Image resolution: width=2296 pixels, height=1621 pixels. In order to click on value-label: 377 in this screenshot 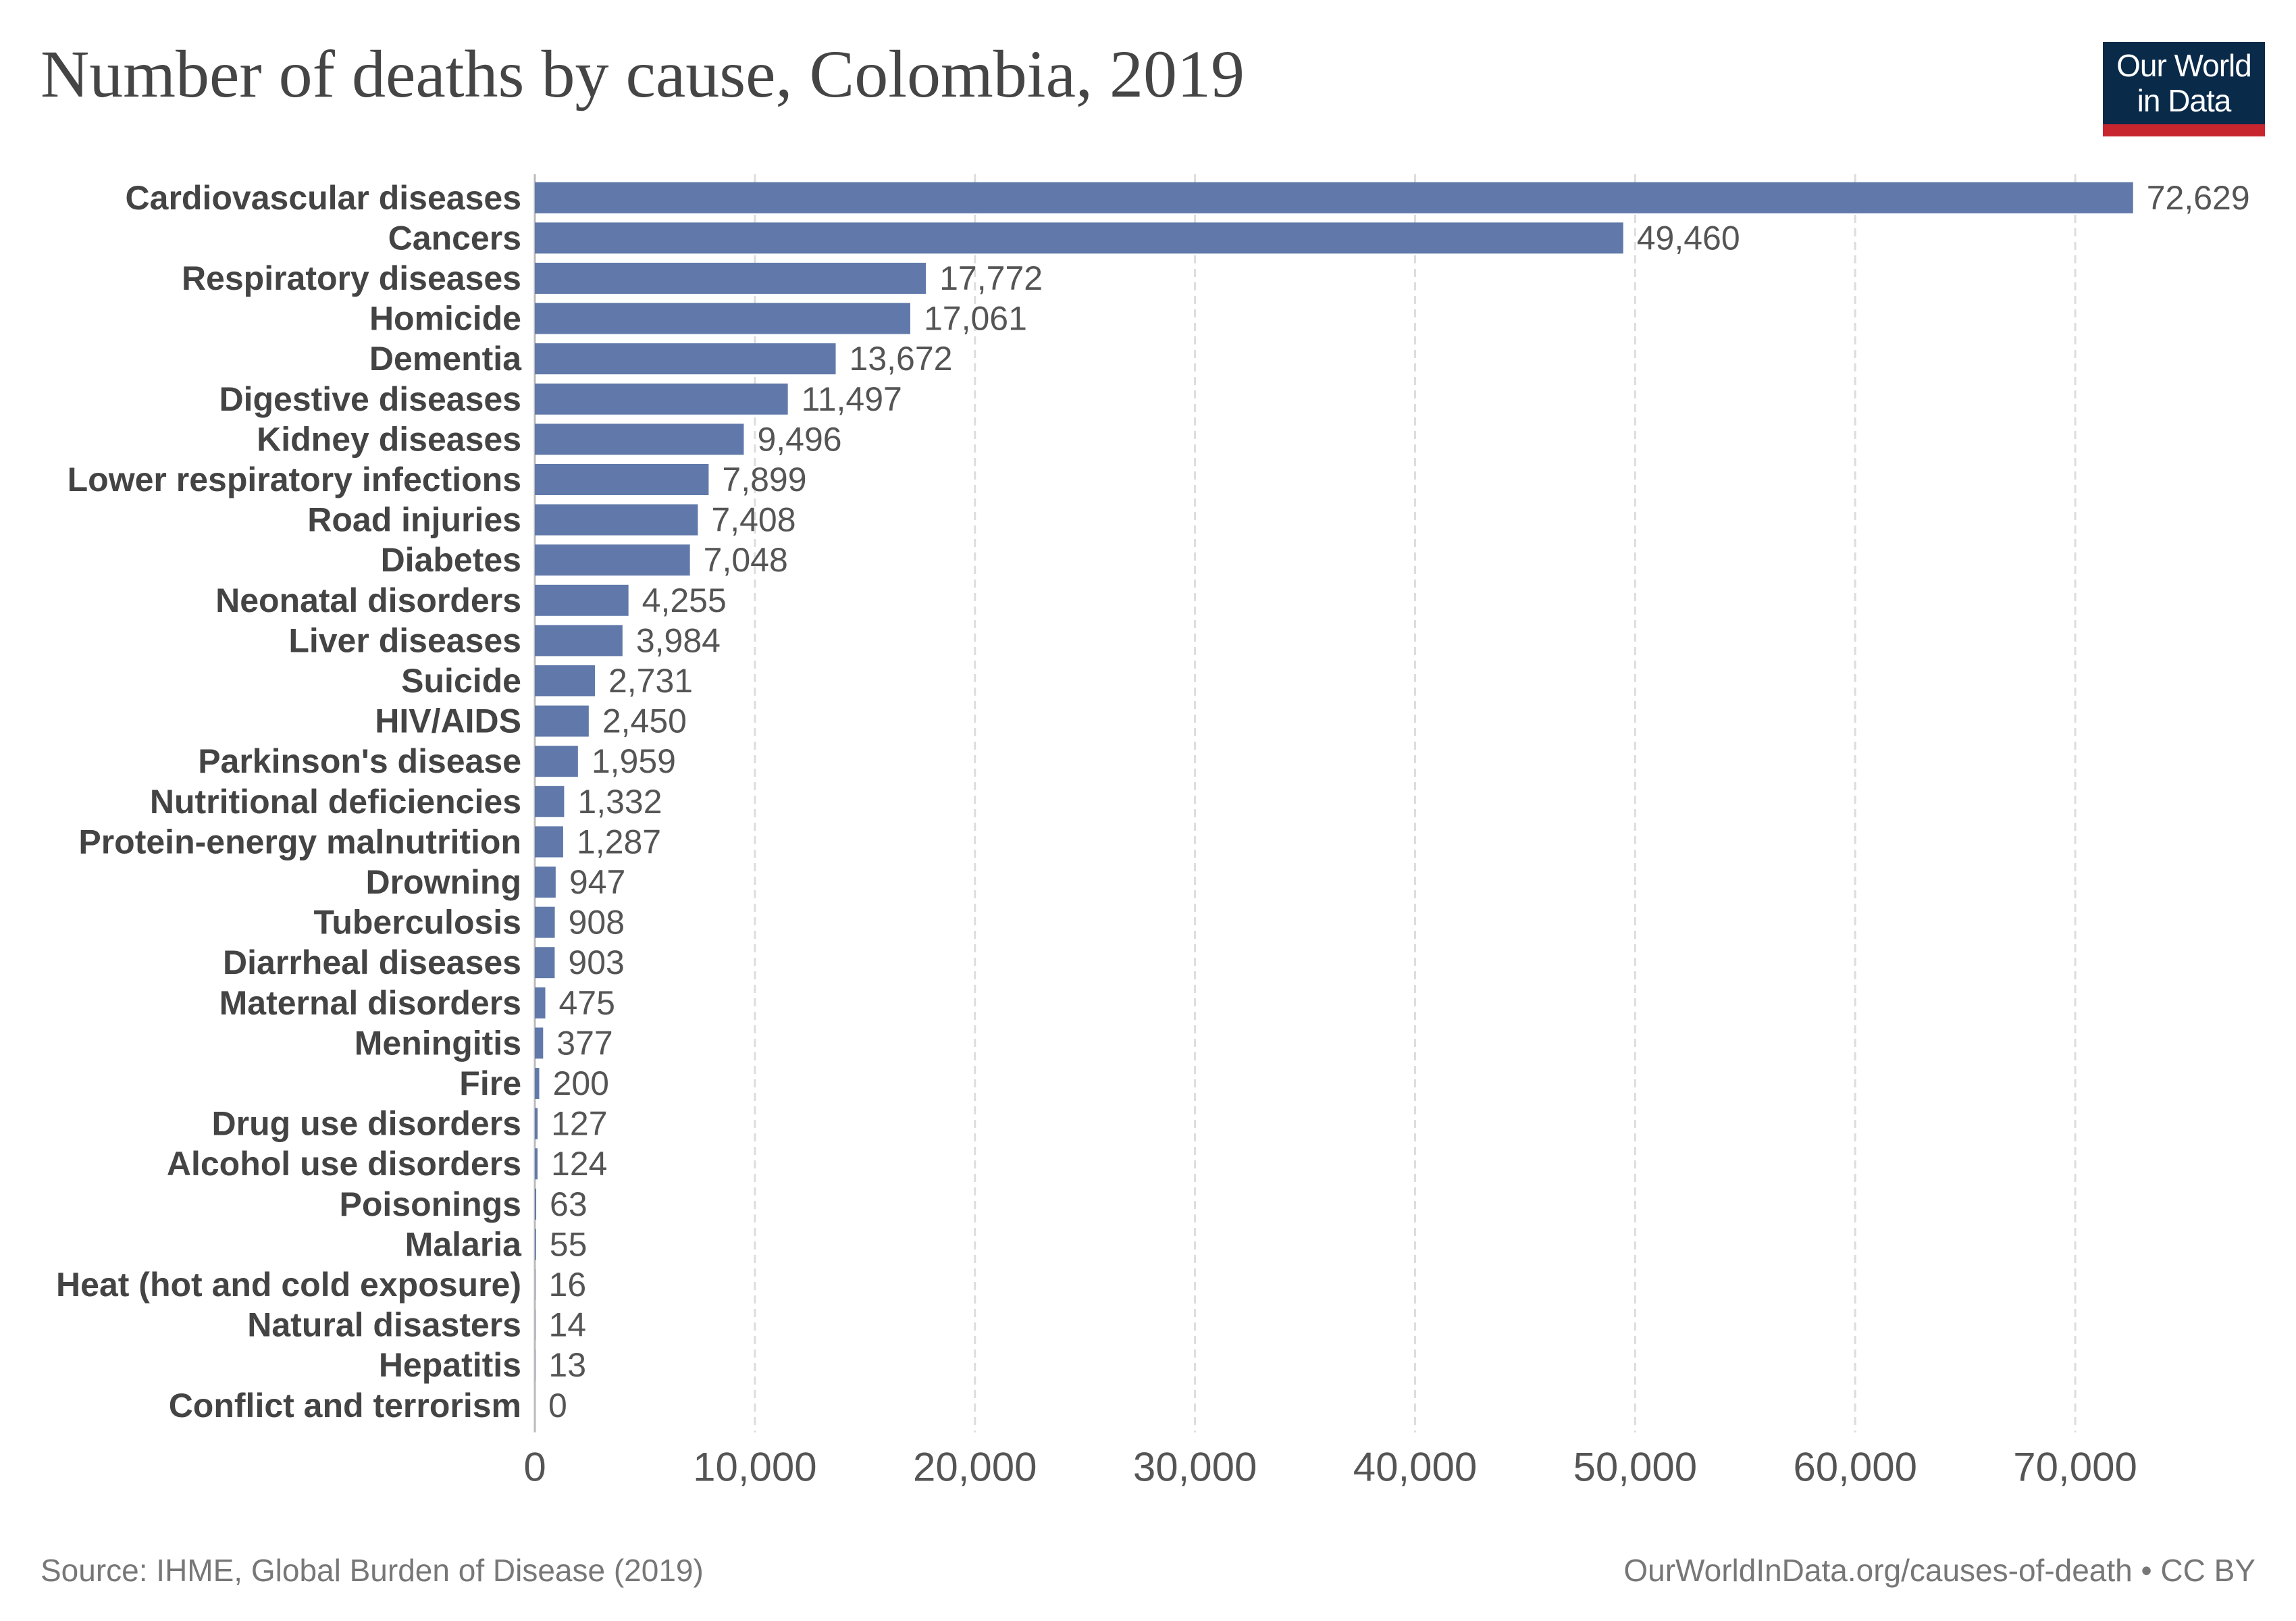, I will do `click(584, 1043)`.